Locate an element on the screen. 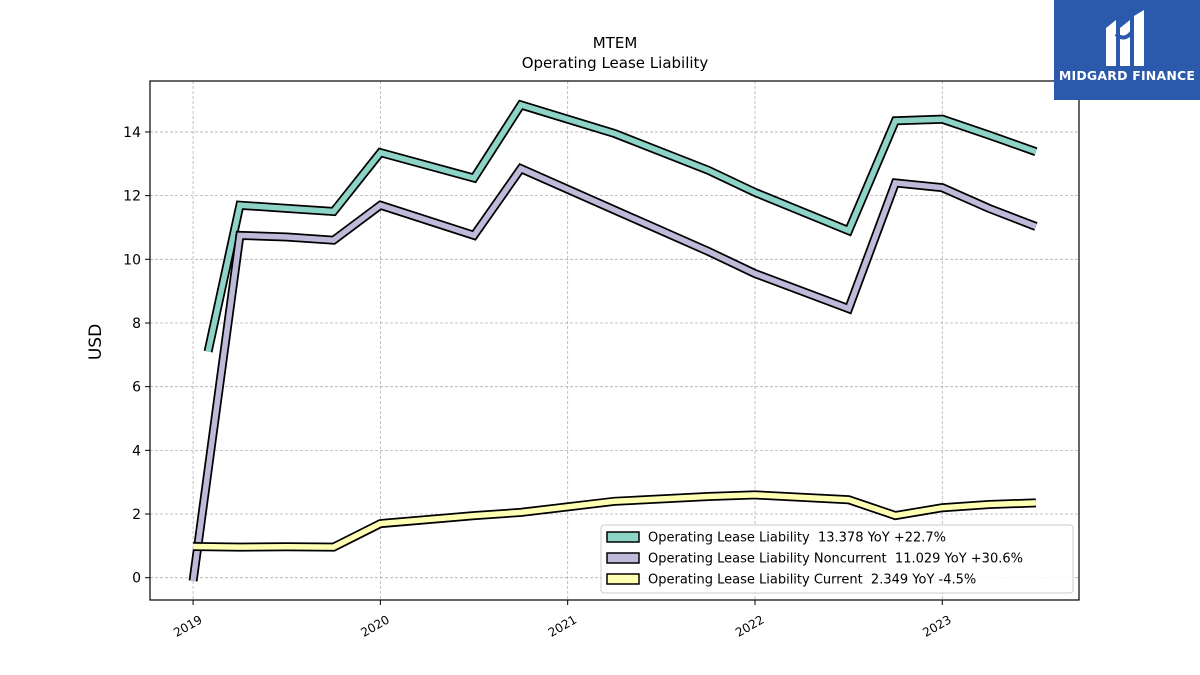 The image size is (1200, 675). y-tick-label: 2 is located at coordinates (136, 515).